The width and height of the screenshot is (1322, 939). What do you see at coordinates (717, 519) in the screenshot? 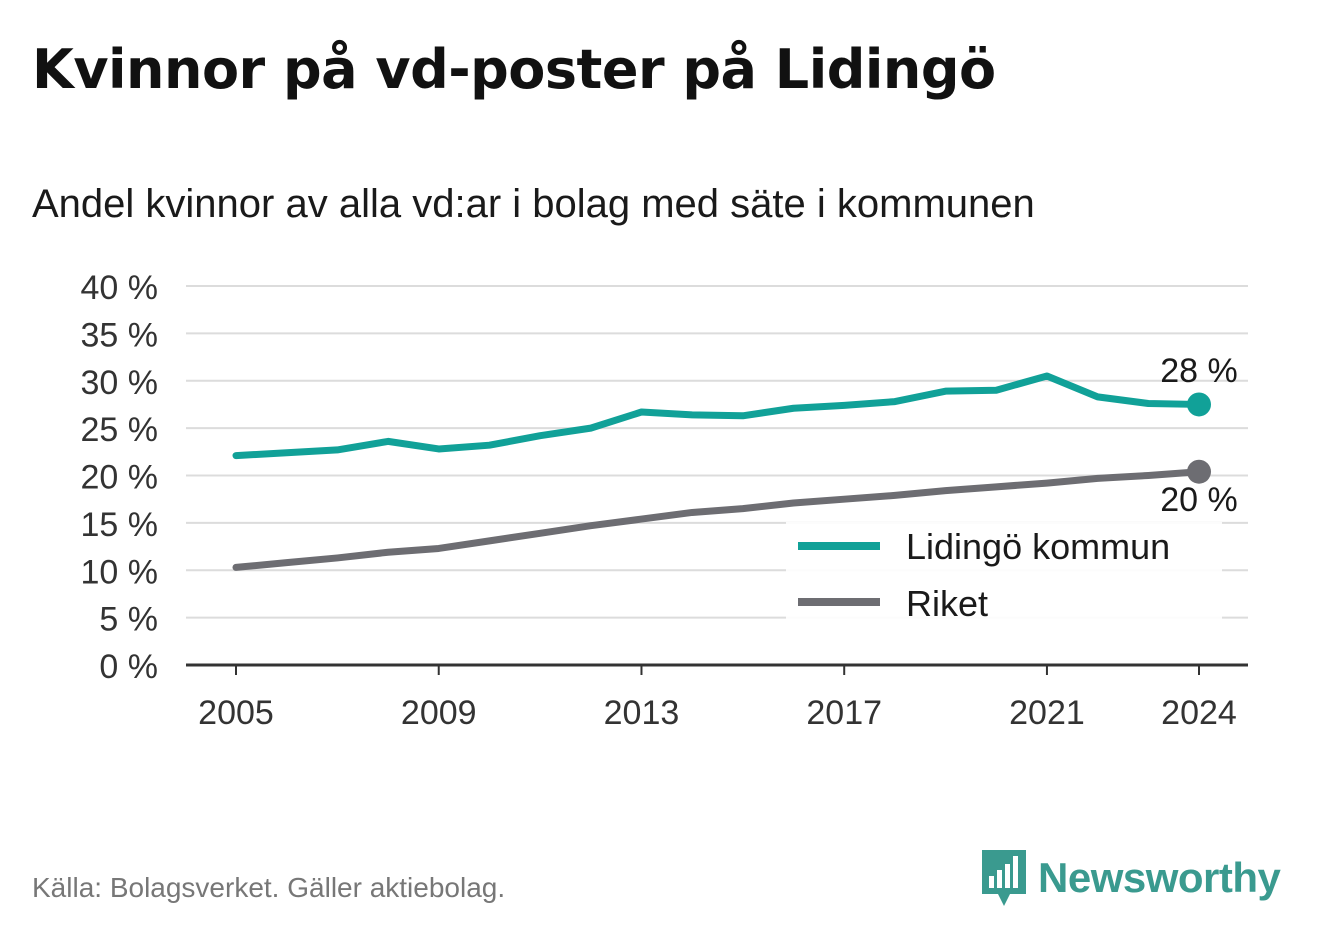
I see `series-line-riket` at bounding box center [717, 519].